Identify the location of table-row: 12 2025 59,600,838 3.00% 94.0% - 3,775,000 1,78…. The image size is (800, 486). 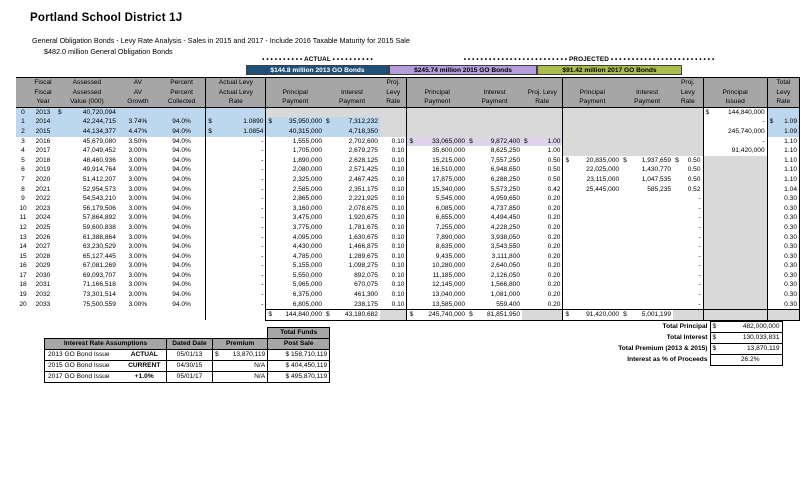
(408, 227).